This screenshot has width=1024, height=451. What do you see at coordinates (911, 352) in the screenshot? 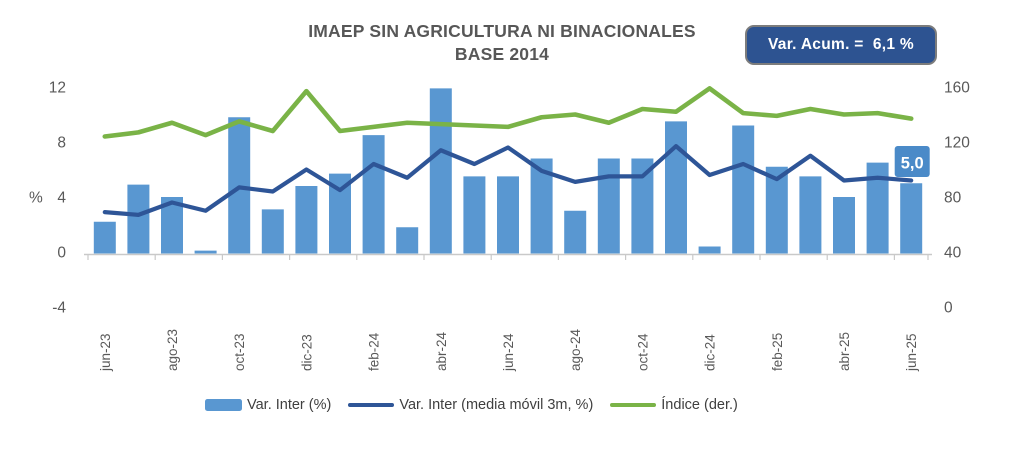
I see `x-axis-label-jun-25: jun-25` at bounding box center [911, 352].